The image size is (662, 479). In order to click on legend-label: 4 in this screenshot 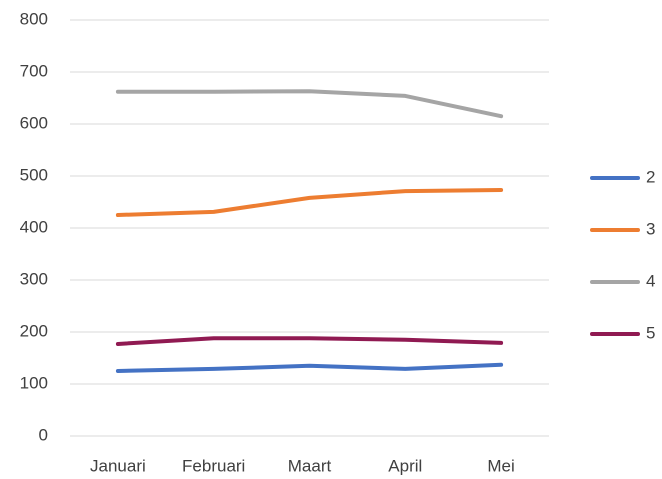, I will do `click(650, 280)`.